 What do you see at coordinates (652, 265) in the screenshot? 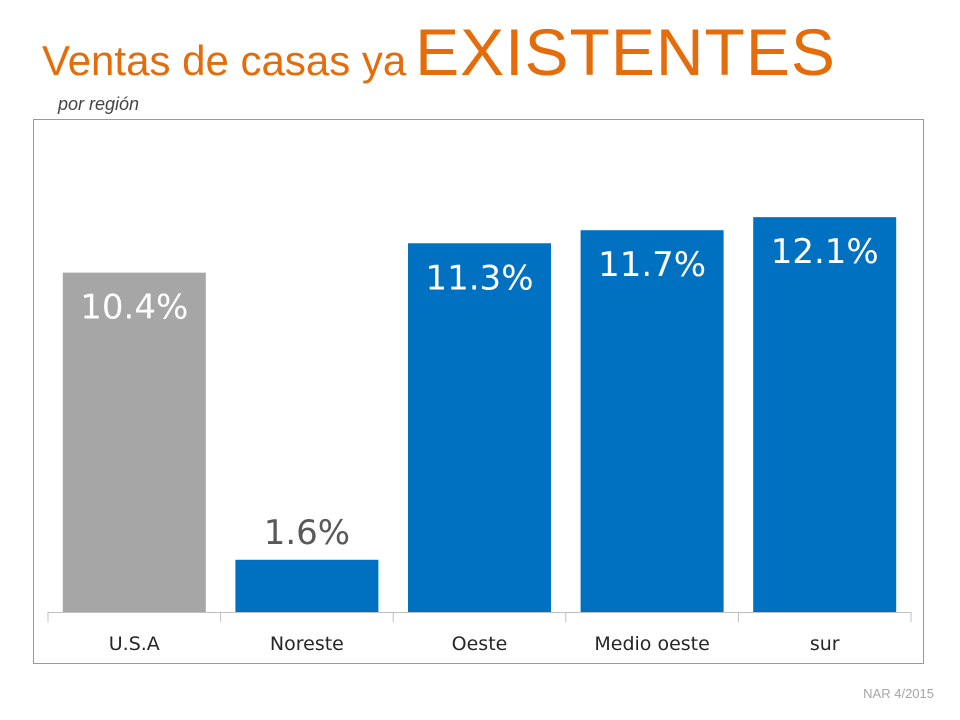
I see `value-label-3: 11.7%` at bounding box center [652, 265].